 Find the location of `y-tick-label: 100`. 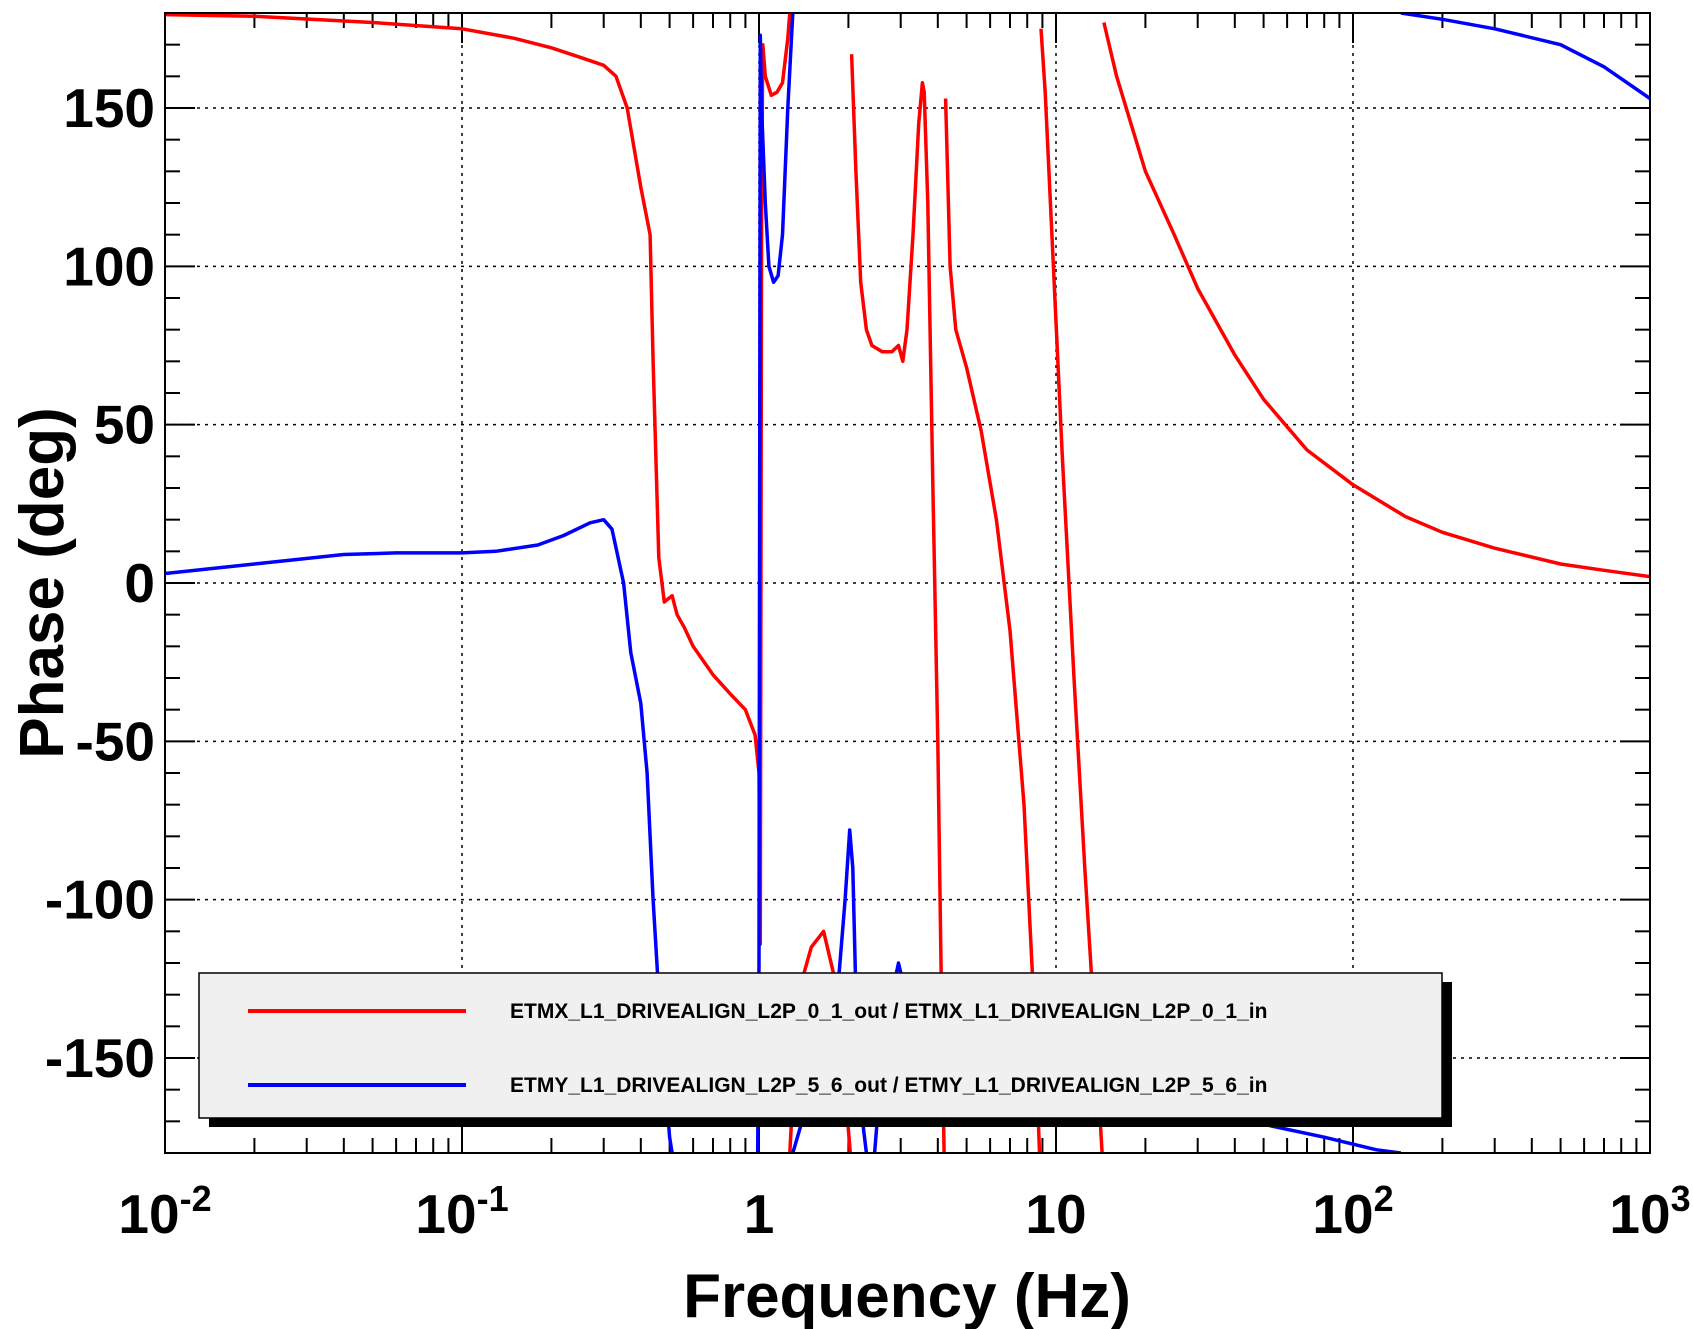

y-tick-label: 100 is located at coordinates (109, 266).